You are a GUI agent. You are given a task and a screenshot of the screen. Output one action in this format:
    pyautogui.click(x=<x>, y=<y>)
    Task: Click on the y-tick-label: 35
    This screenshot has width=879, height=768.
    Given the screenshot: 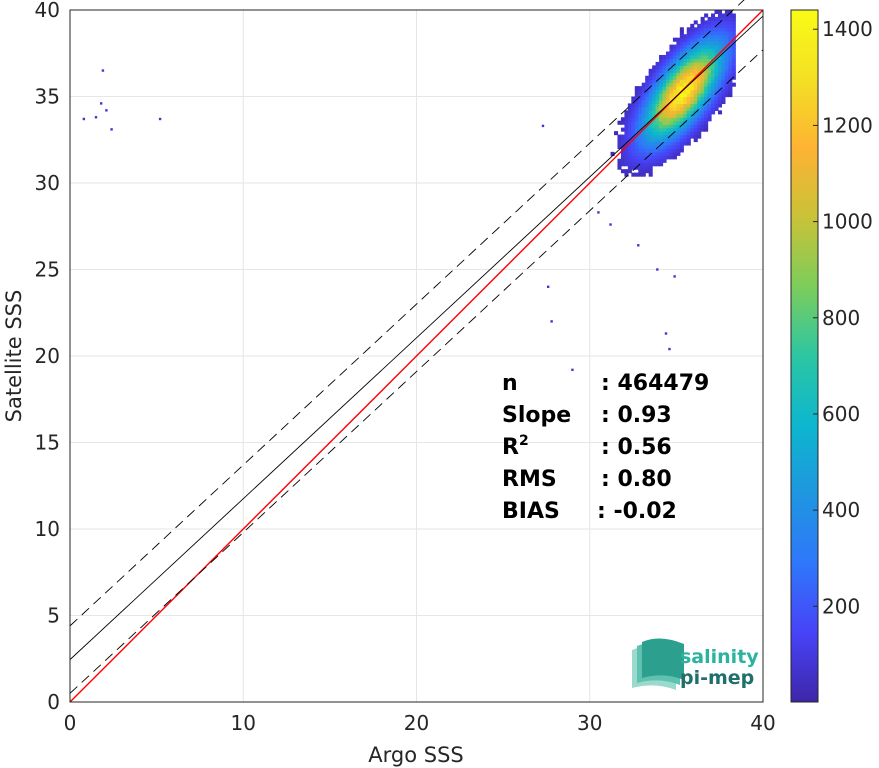 What is the action you would take?
    pyautogui.click(x=47, y=97)
    